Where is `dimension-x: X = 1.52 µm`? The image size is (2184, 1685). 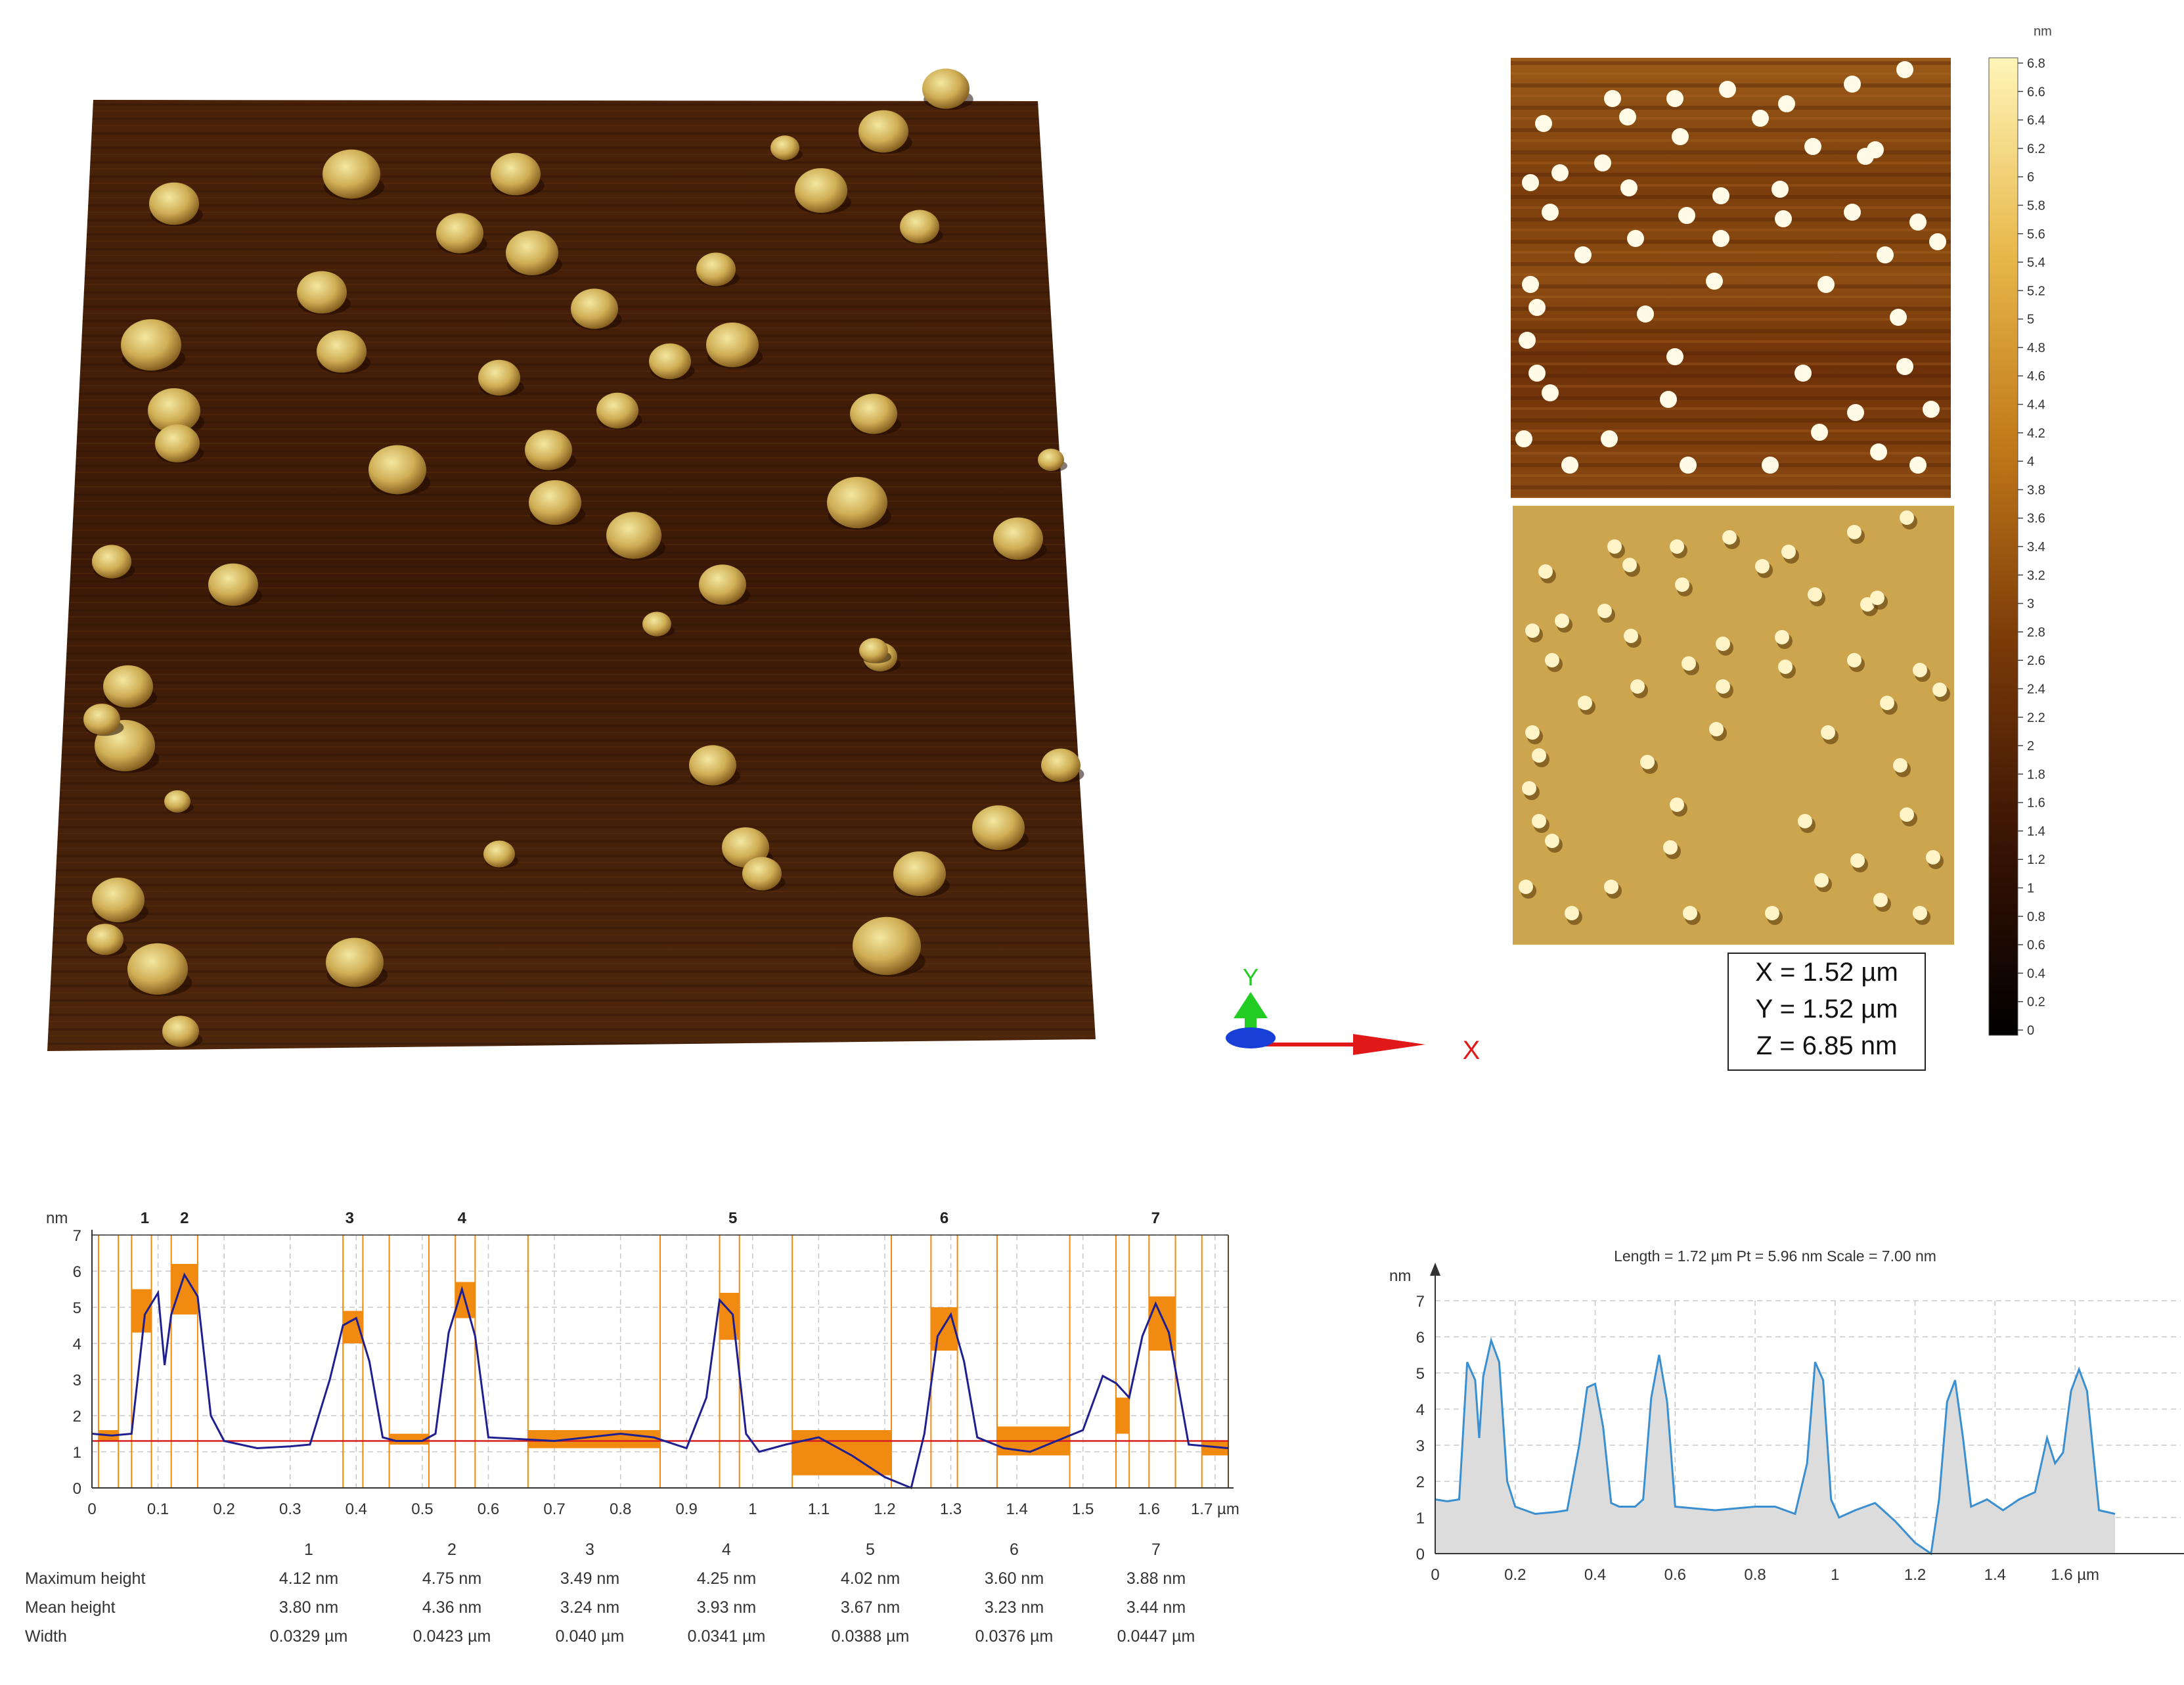
dimension-x: X = 1.52 µm is located at coordinates (1826, 972).